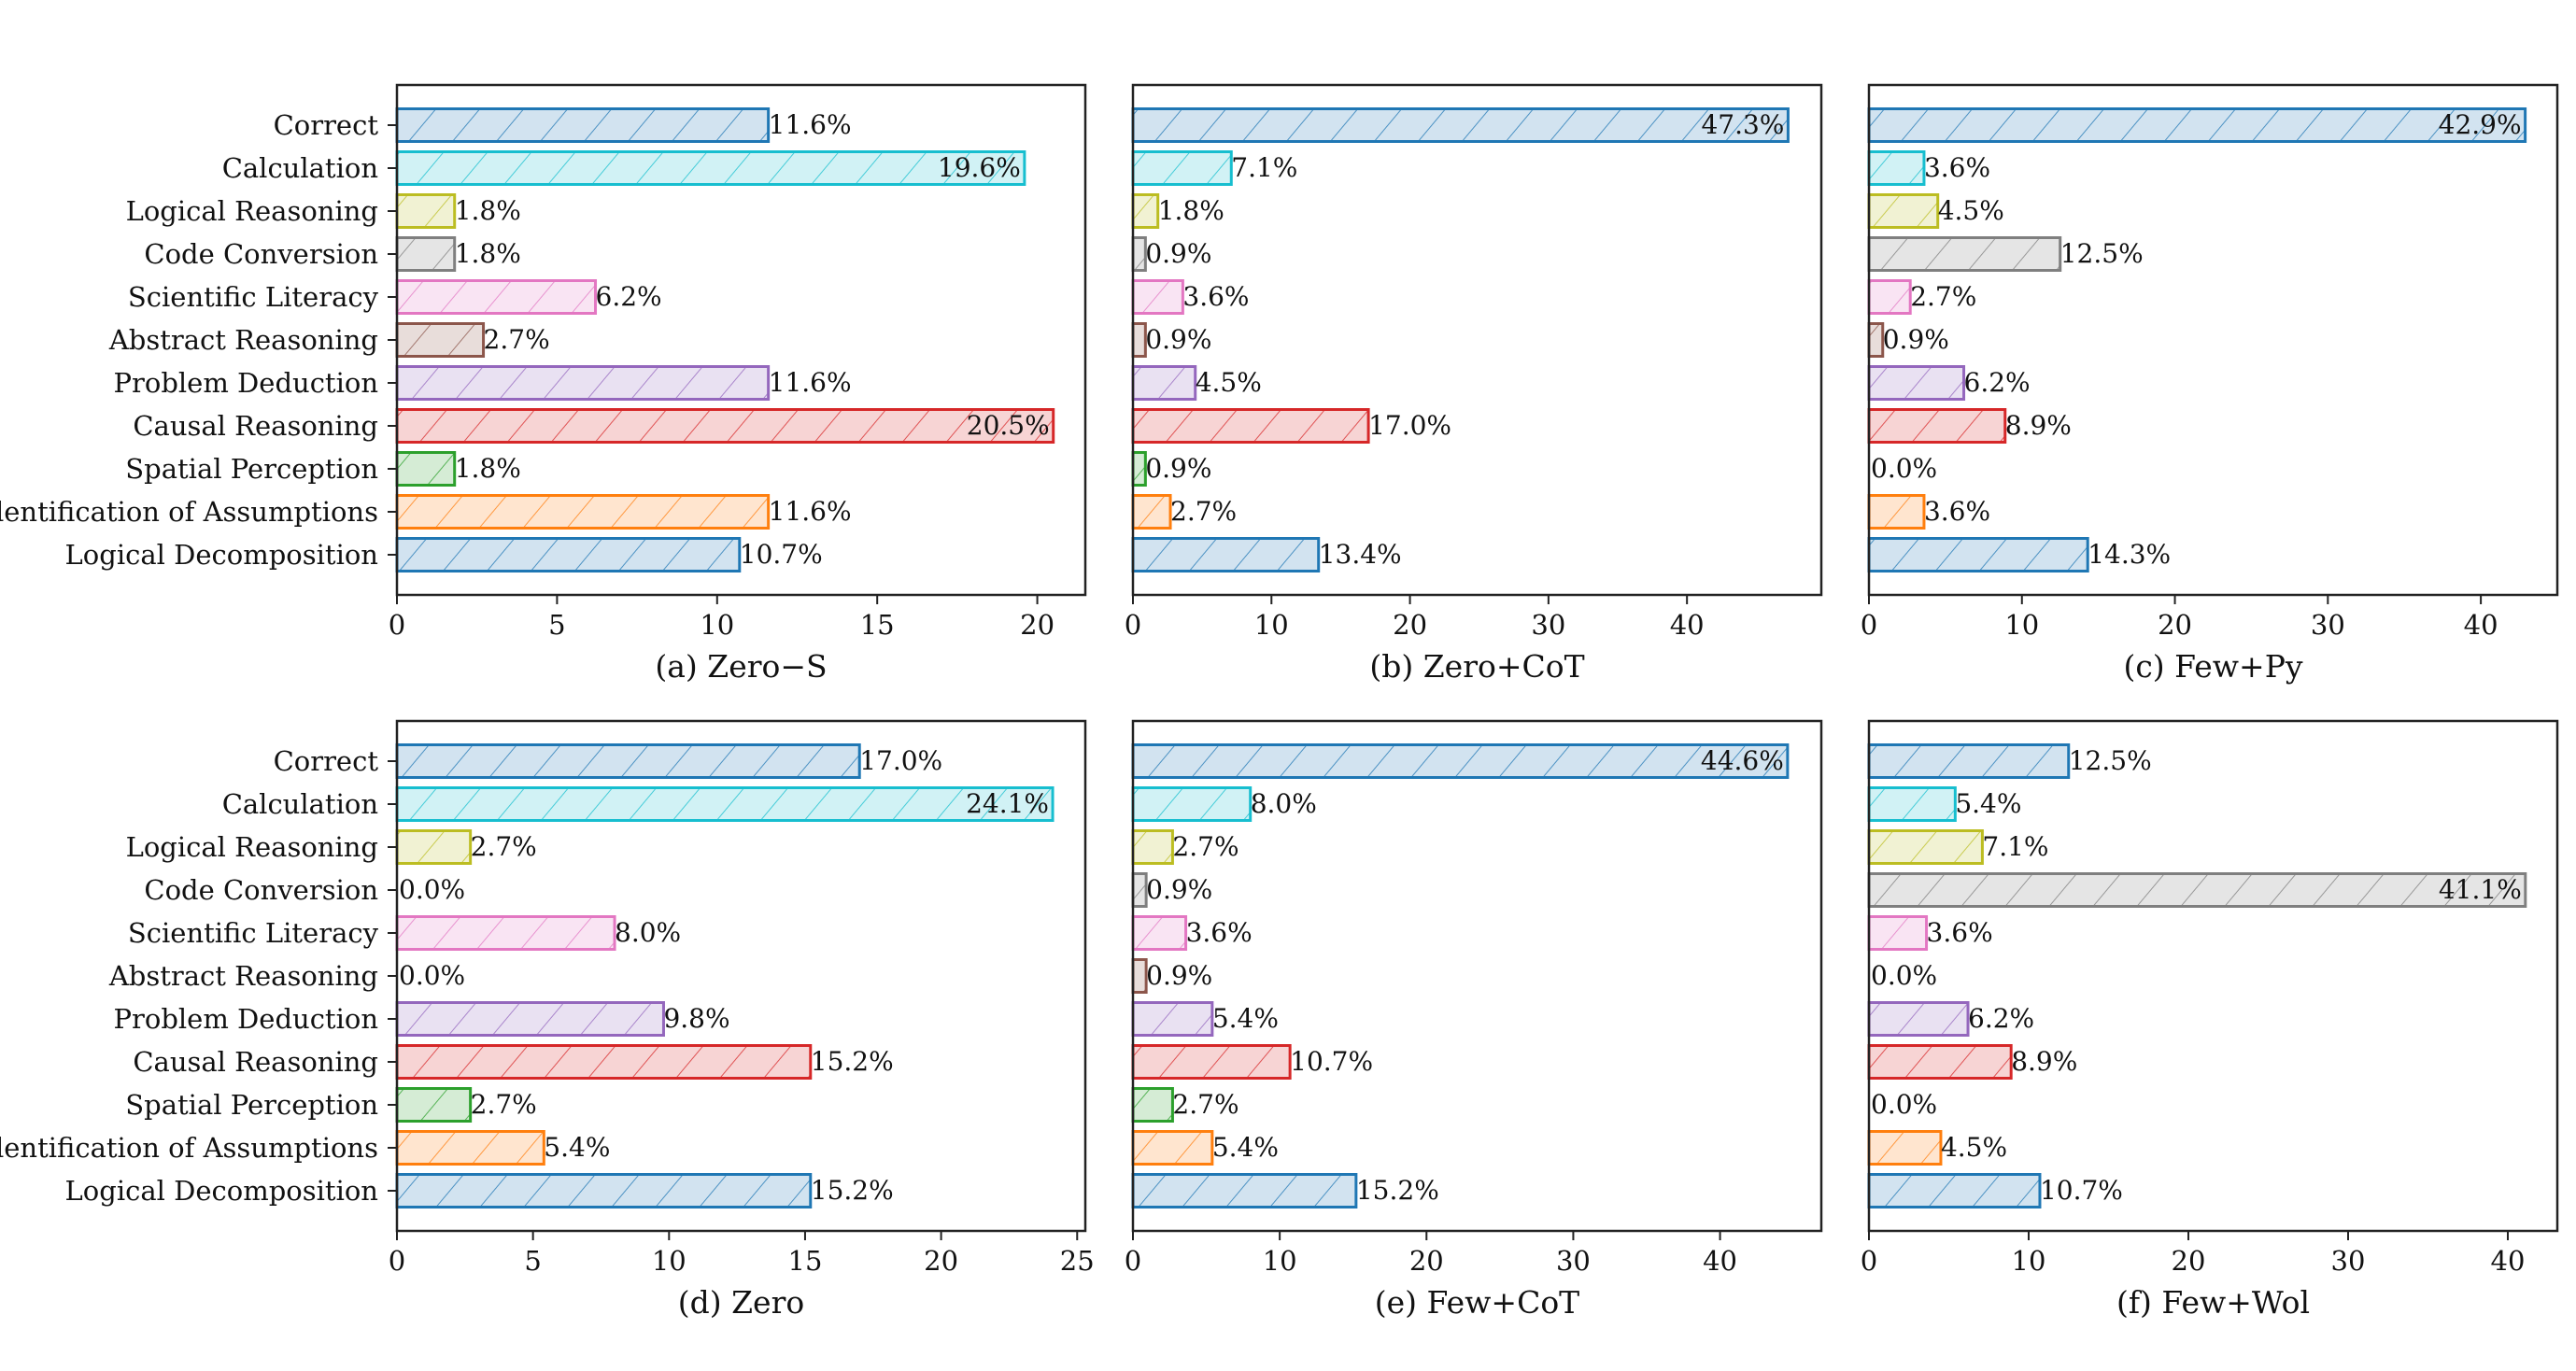 The height and width of the screenshot is (1371, 2576). Describe the element at coordinates (2044, 1061) in the screenshot. I see `bar-value-label: 8.9%` at that location.